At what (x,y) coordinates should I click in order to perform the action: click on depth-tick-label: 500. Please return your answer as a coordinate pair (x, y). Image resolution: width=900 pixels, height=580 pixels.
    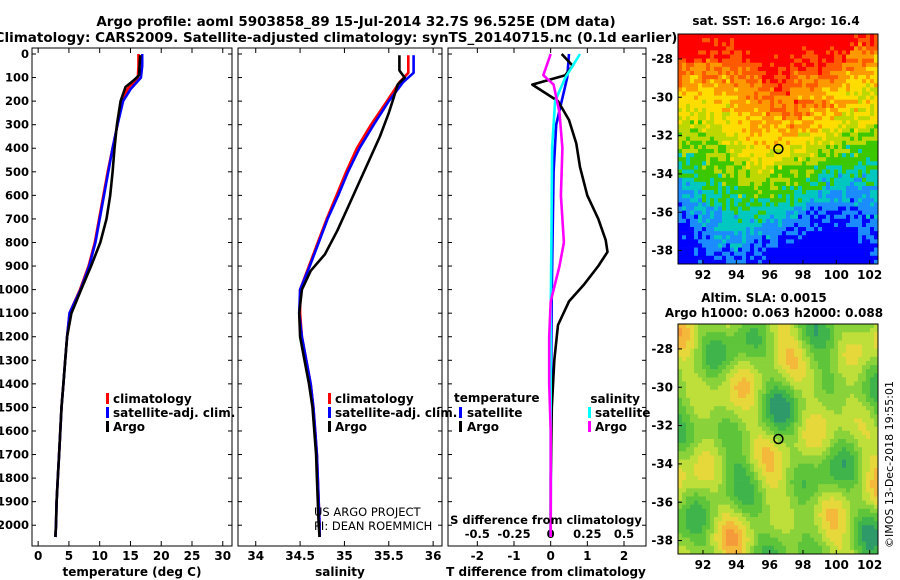
    Looking at the image, I should click on (17, 172).